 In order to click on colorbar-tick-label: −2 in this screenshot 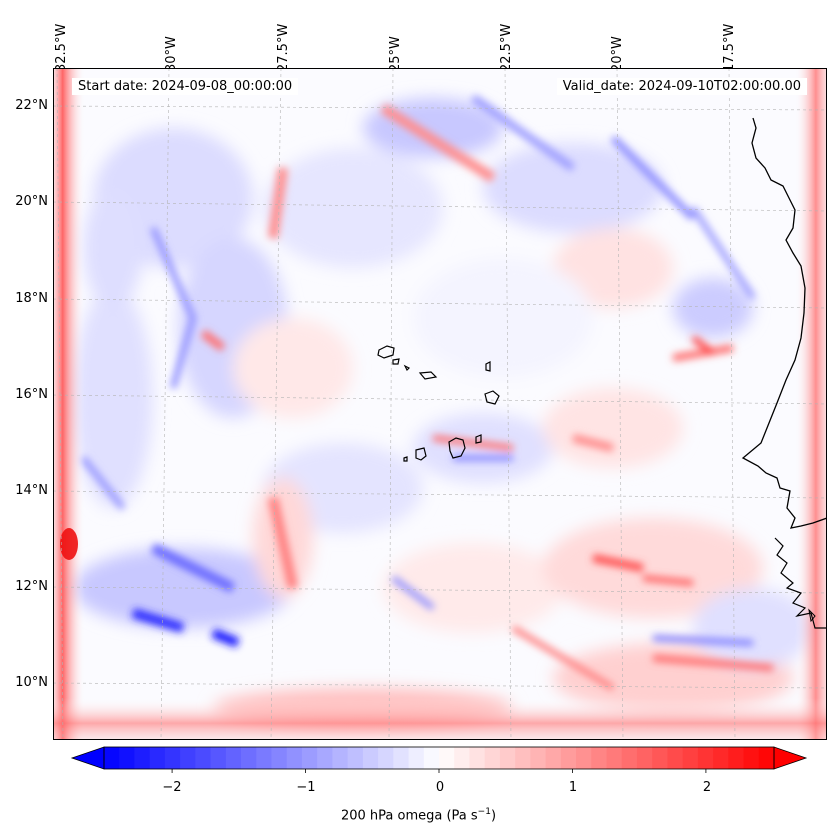, I will do `click(172, 787)`.